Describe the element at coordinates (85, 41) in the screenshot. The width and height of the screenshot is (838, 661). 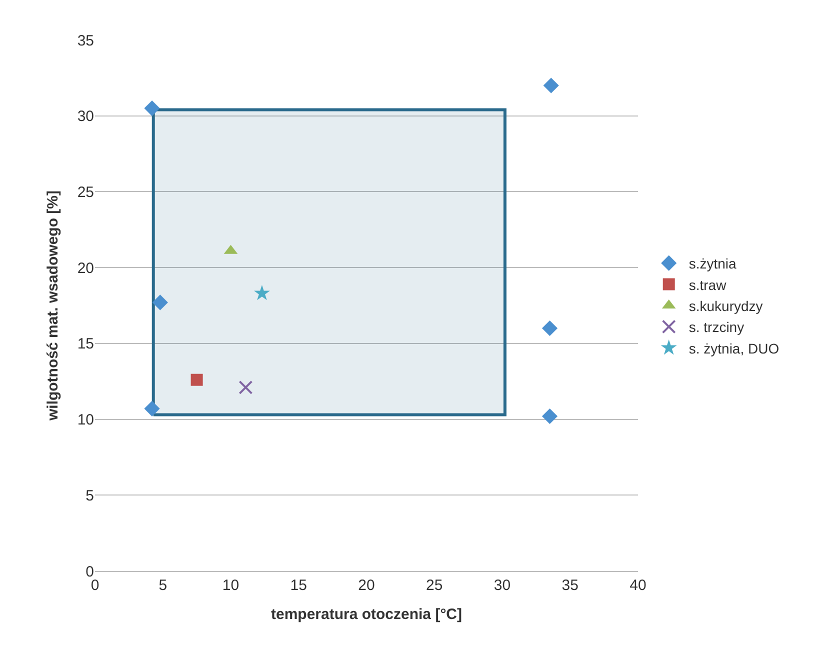
I see `y-tick-label: 35` at that location.